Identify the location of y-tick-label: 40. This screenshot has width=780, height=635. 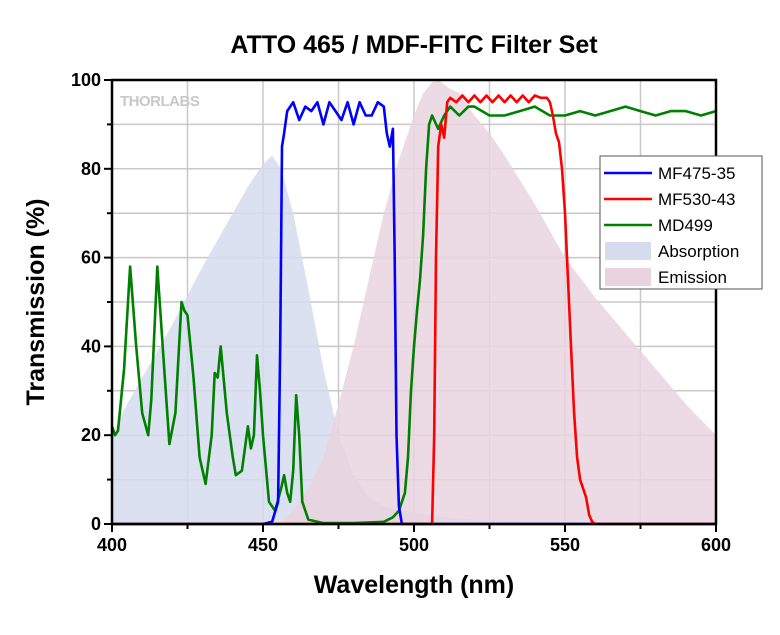
(91, 346).